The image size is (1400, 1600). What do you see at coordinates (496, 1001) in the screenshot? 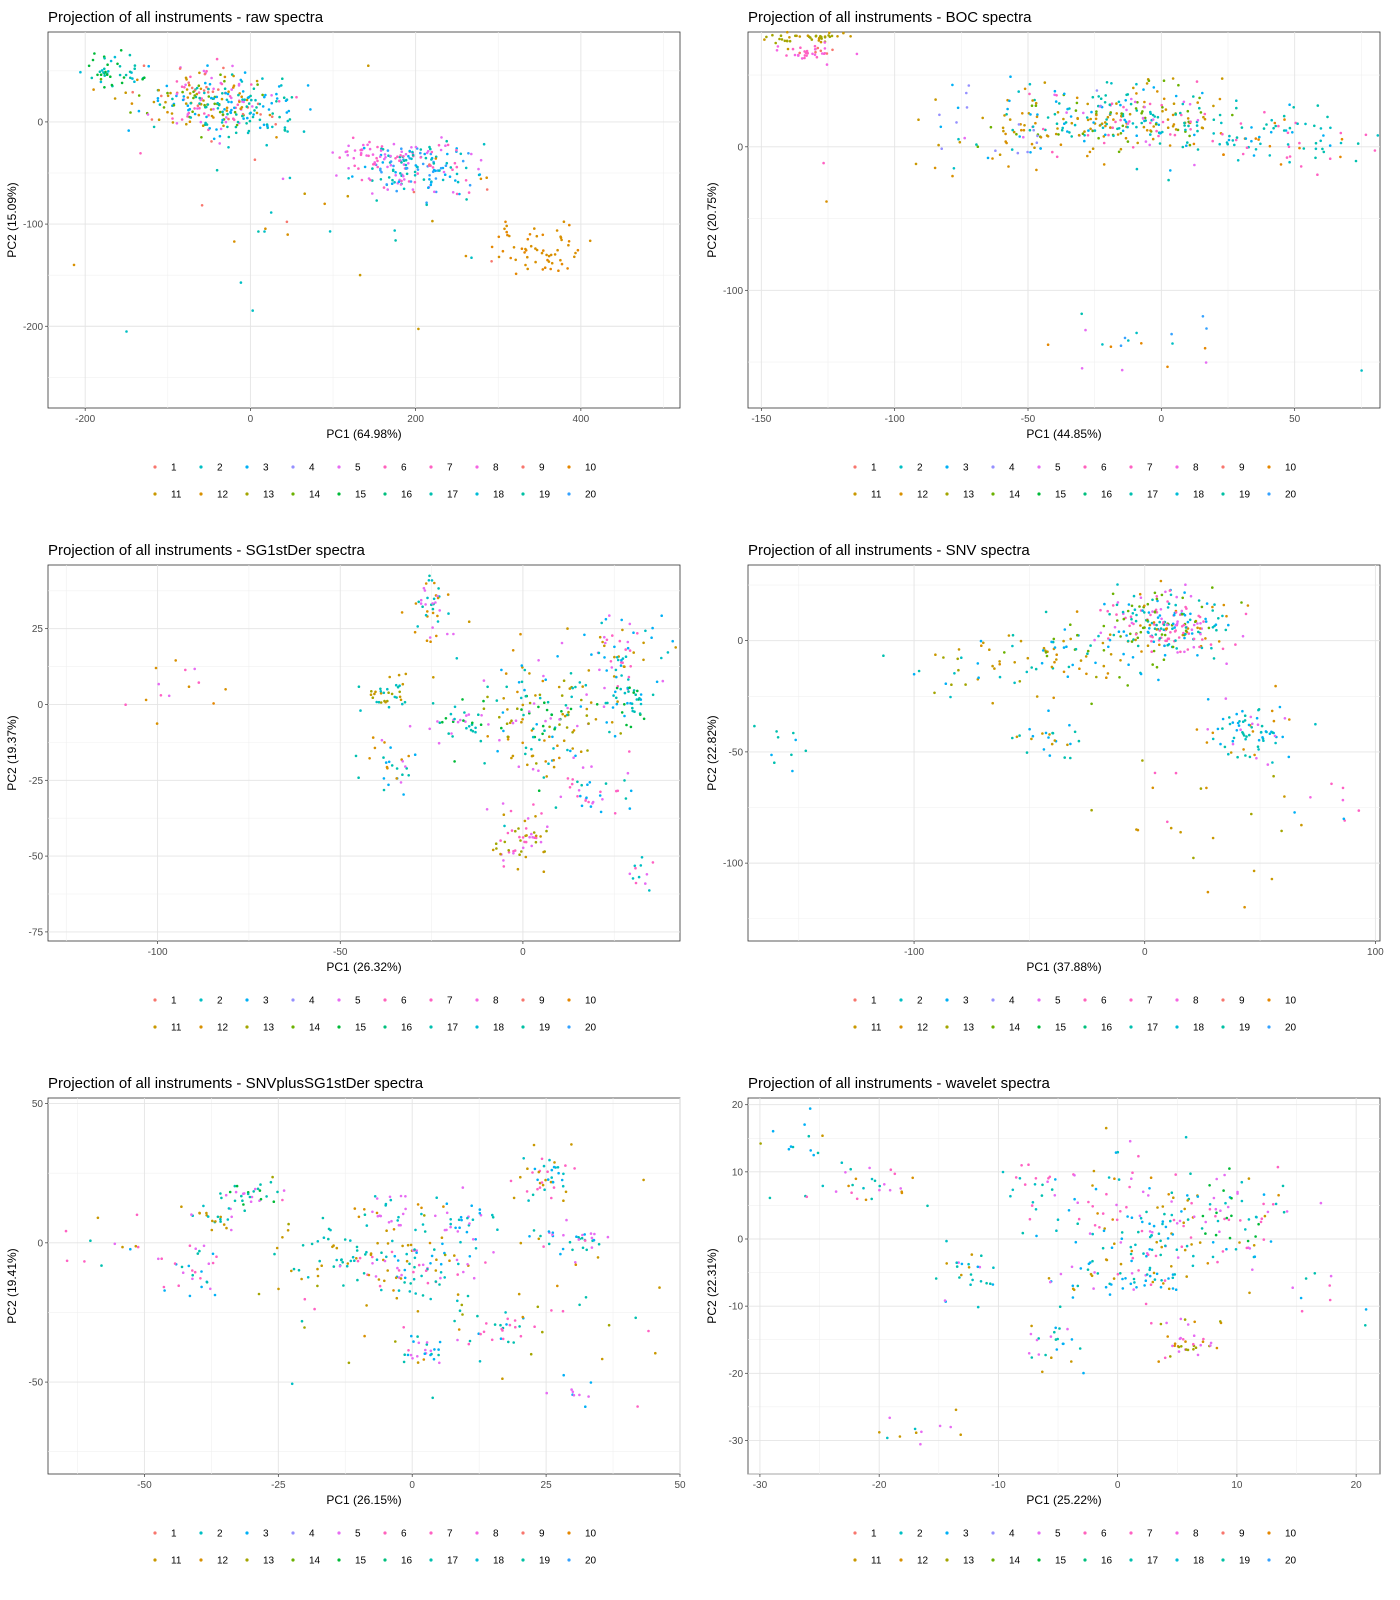
I see `legend-label-8: 8` at bounding box center [496, 1001].